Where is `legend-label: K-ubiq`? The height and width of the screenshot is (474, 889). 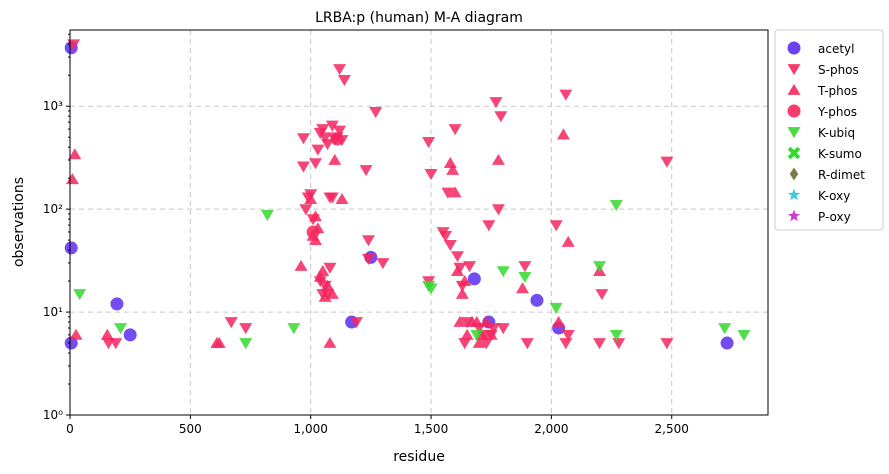 legend-label: K-ubiq is located at coordinates (836, 133).